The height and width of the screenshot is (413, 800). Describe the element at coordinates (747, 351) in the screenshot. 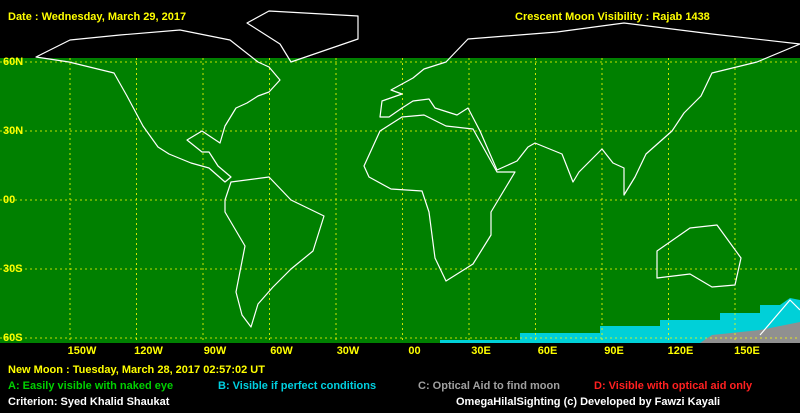

I see `lon-label: 150E` at that location.